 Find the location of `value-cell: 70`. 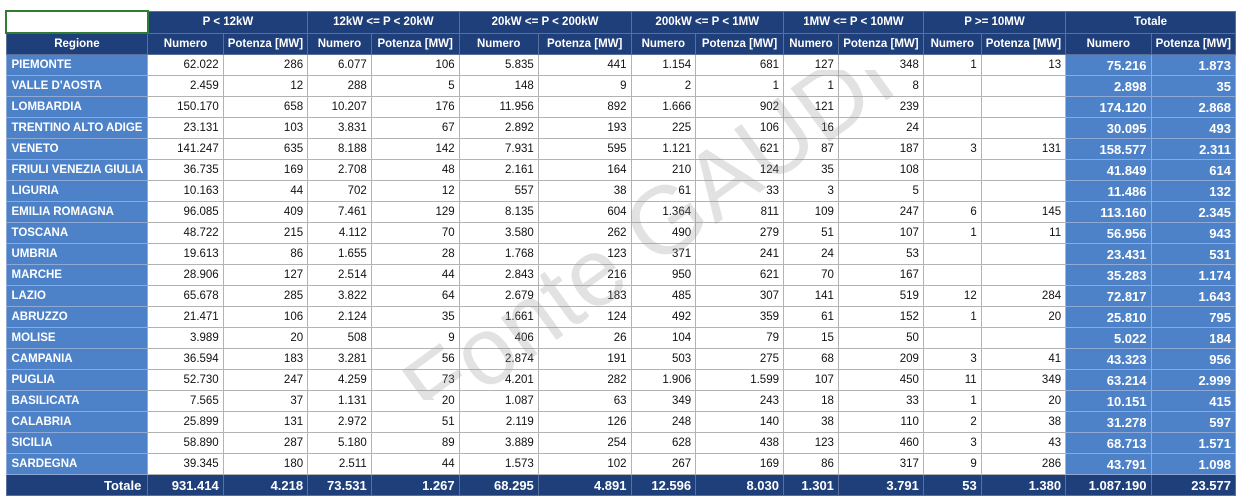

value-cell: 70 is located at coordinates (811, 275).